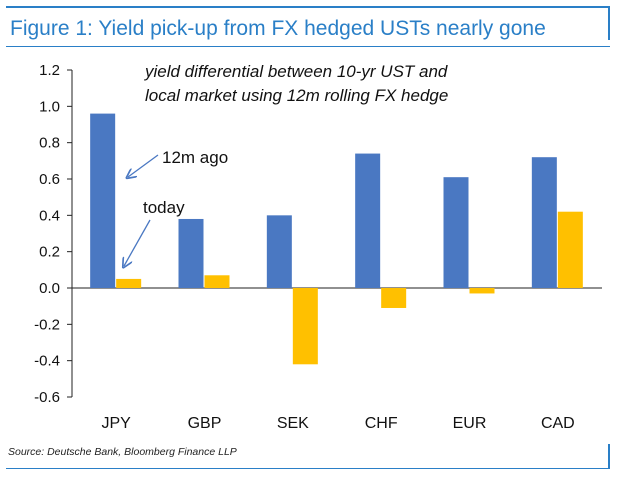 This screenshot has width=630, height=490. What do you see at coordinates (293, 423) in the screenshot?
I see `x-tick-label: SEK` at bounding box center [293, 423].